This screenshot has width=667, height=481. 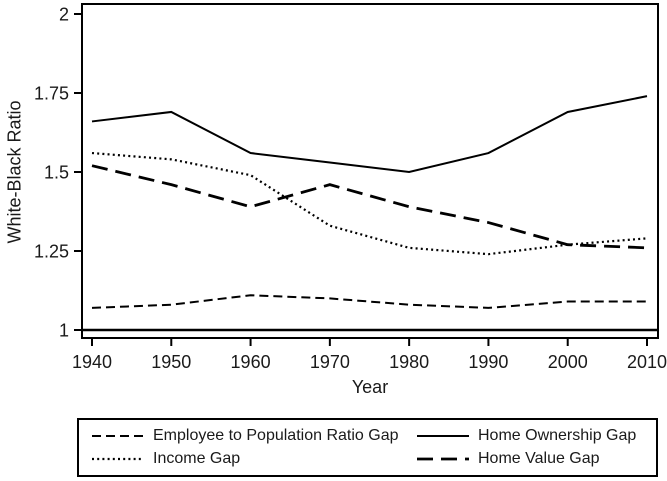 What do you see at coordinates (647, 362) in the screenshot?
I see `x-tick-label: 2010` at bounding box center [647, 362].